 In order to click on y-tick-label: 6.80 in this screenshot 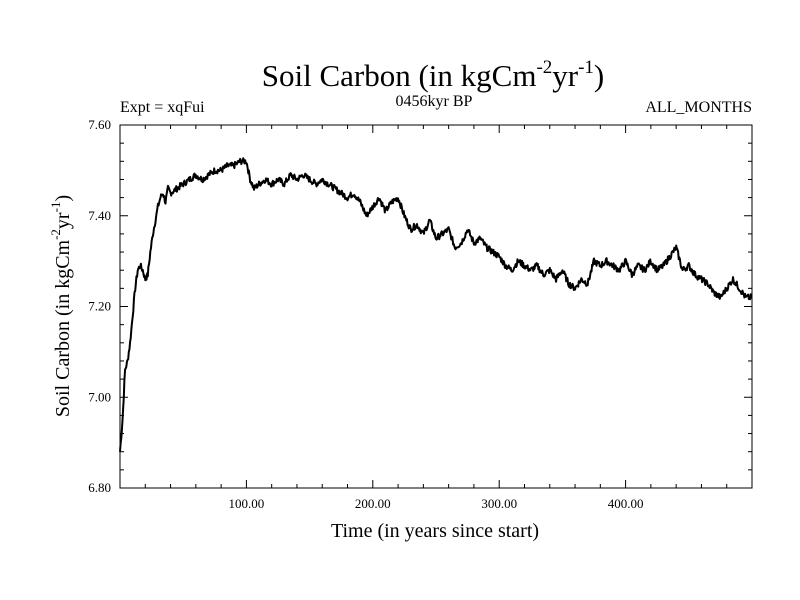, I will do `click(99, 487)`.